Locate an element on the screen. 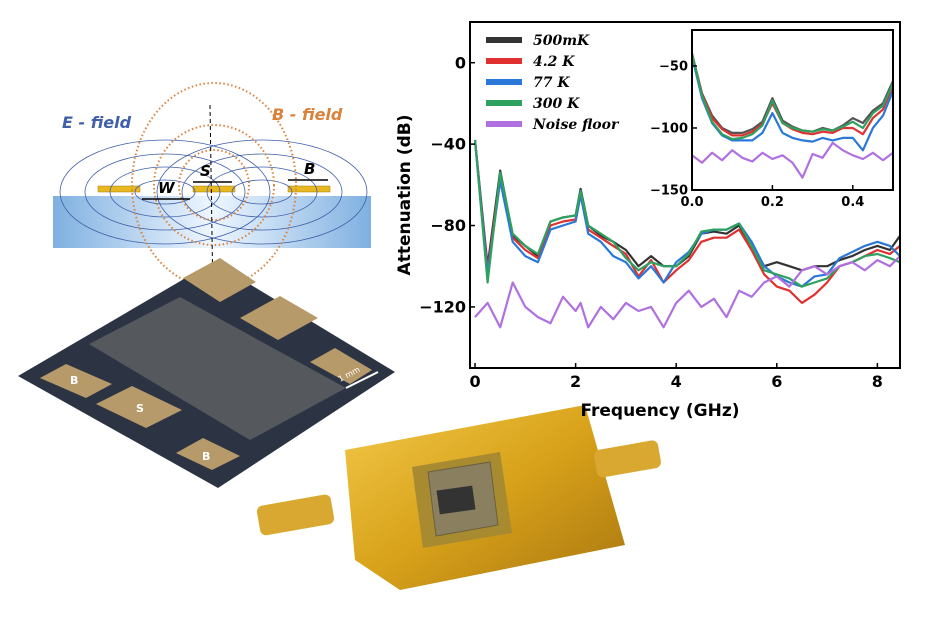  main-series-300-k is located at coordinates (687, 213).